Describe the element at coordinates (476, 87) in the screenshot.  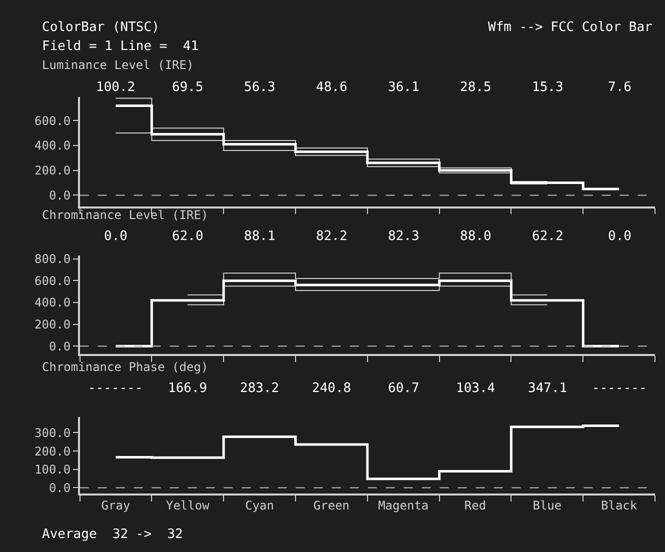
I see `text: 28.5` at that location.